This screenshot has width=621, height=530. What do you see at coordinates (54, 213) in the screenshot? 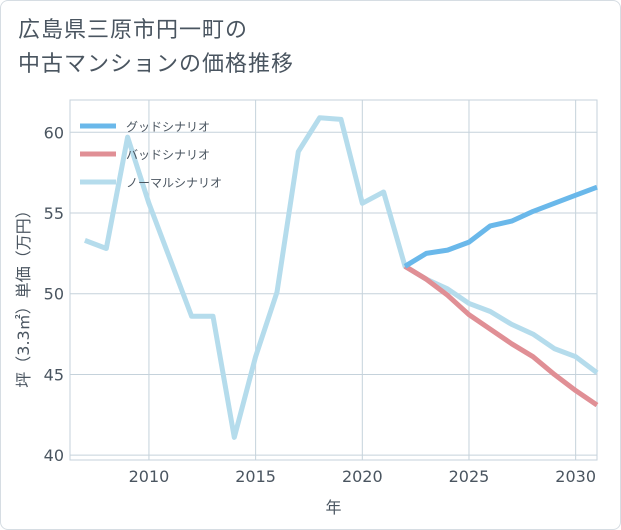
I see `y-tick-label: 55` at bounding box center [54, 213].